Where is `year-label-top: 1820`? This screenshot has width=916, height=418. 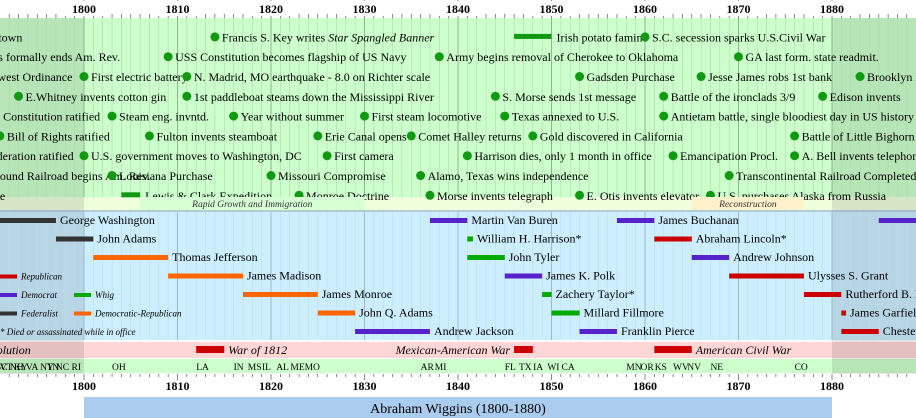
year-label-top: 1820 is located at coordinates (271, 9).